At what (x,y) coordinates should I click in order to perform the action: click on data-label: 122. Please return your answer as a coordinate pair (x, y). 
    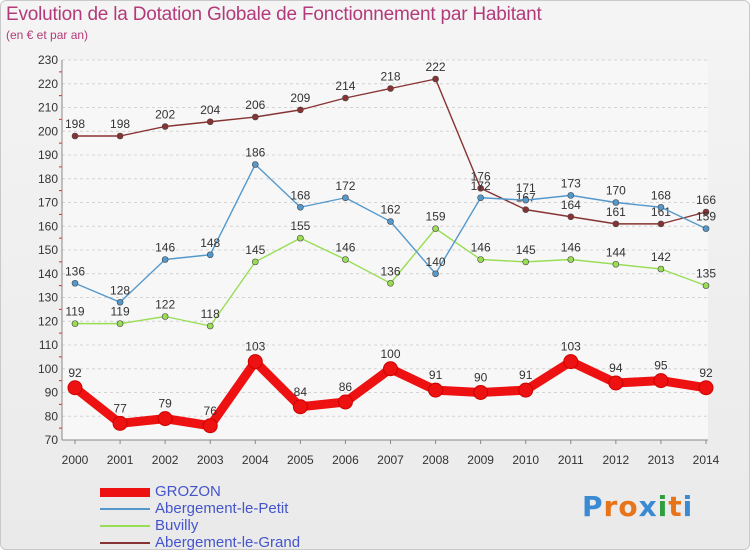
    Looking at the image, I should click on (165, 305).